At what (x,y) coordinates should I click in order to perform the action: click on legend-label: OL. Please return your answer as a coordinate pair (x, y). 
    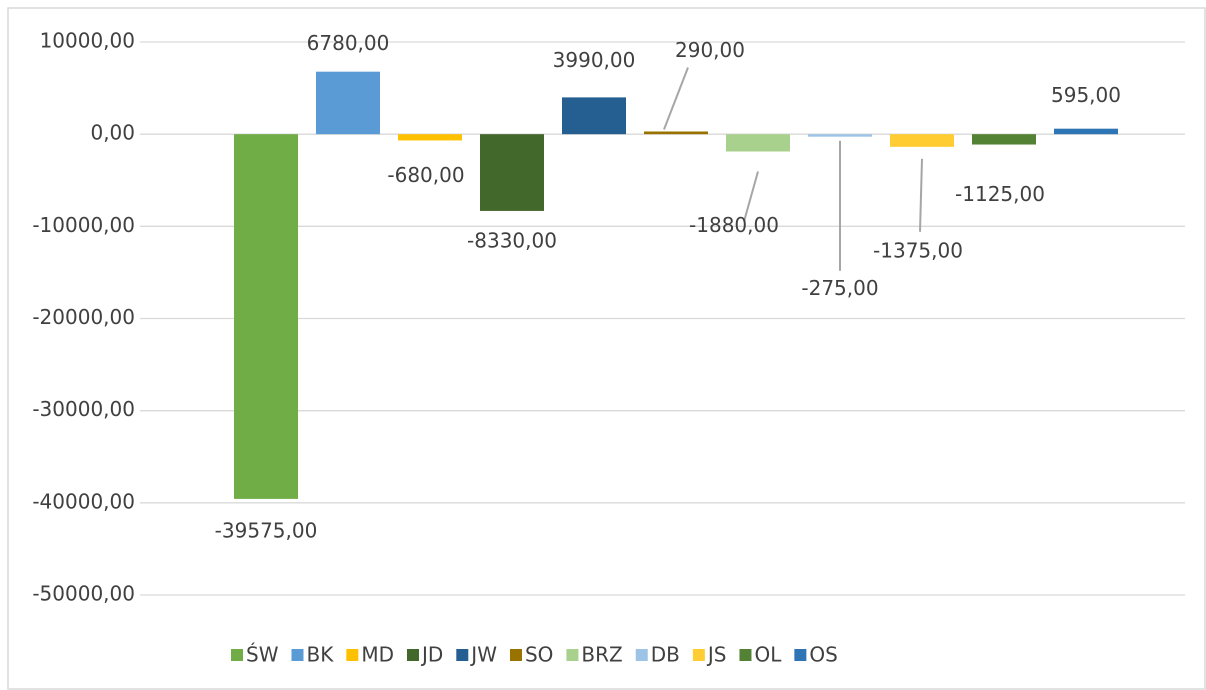
    Looking at the image, I should click on (768, 655).